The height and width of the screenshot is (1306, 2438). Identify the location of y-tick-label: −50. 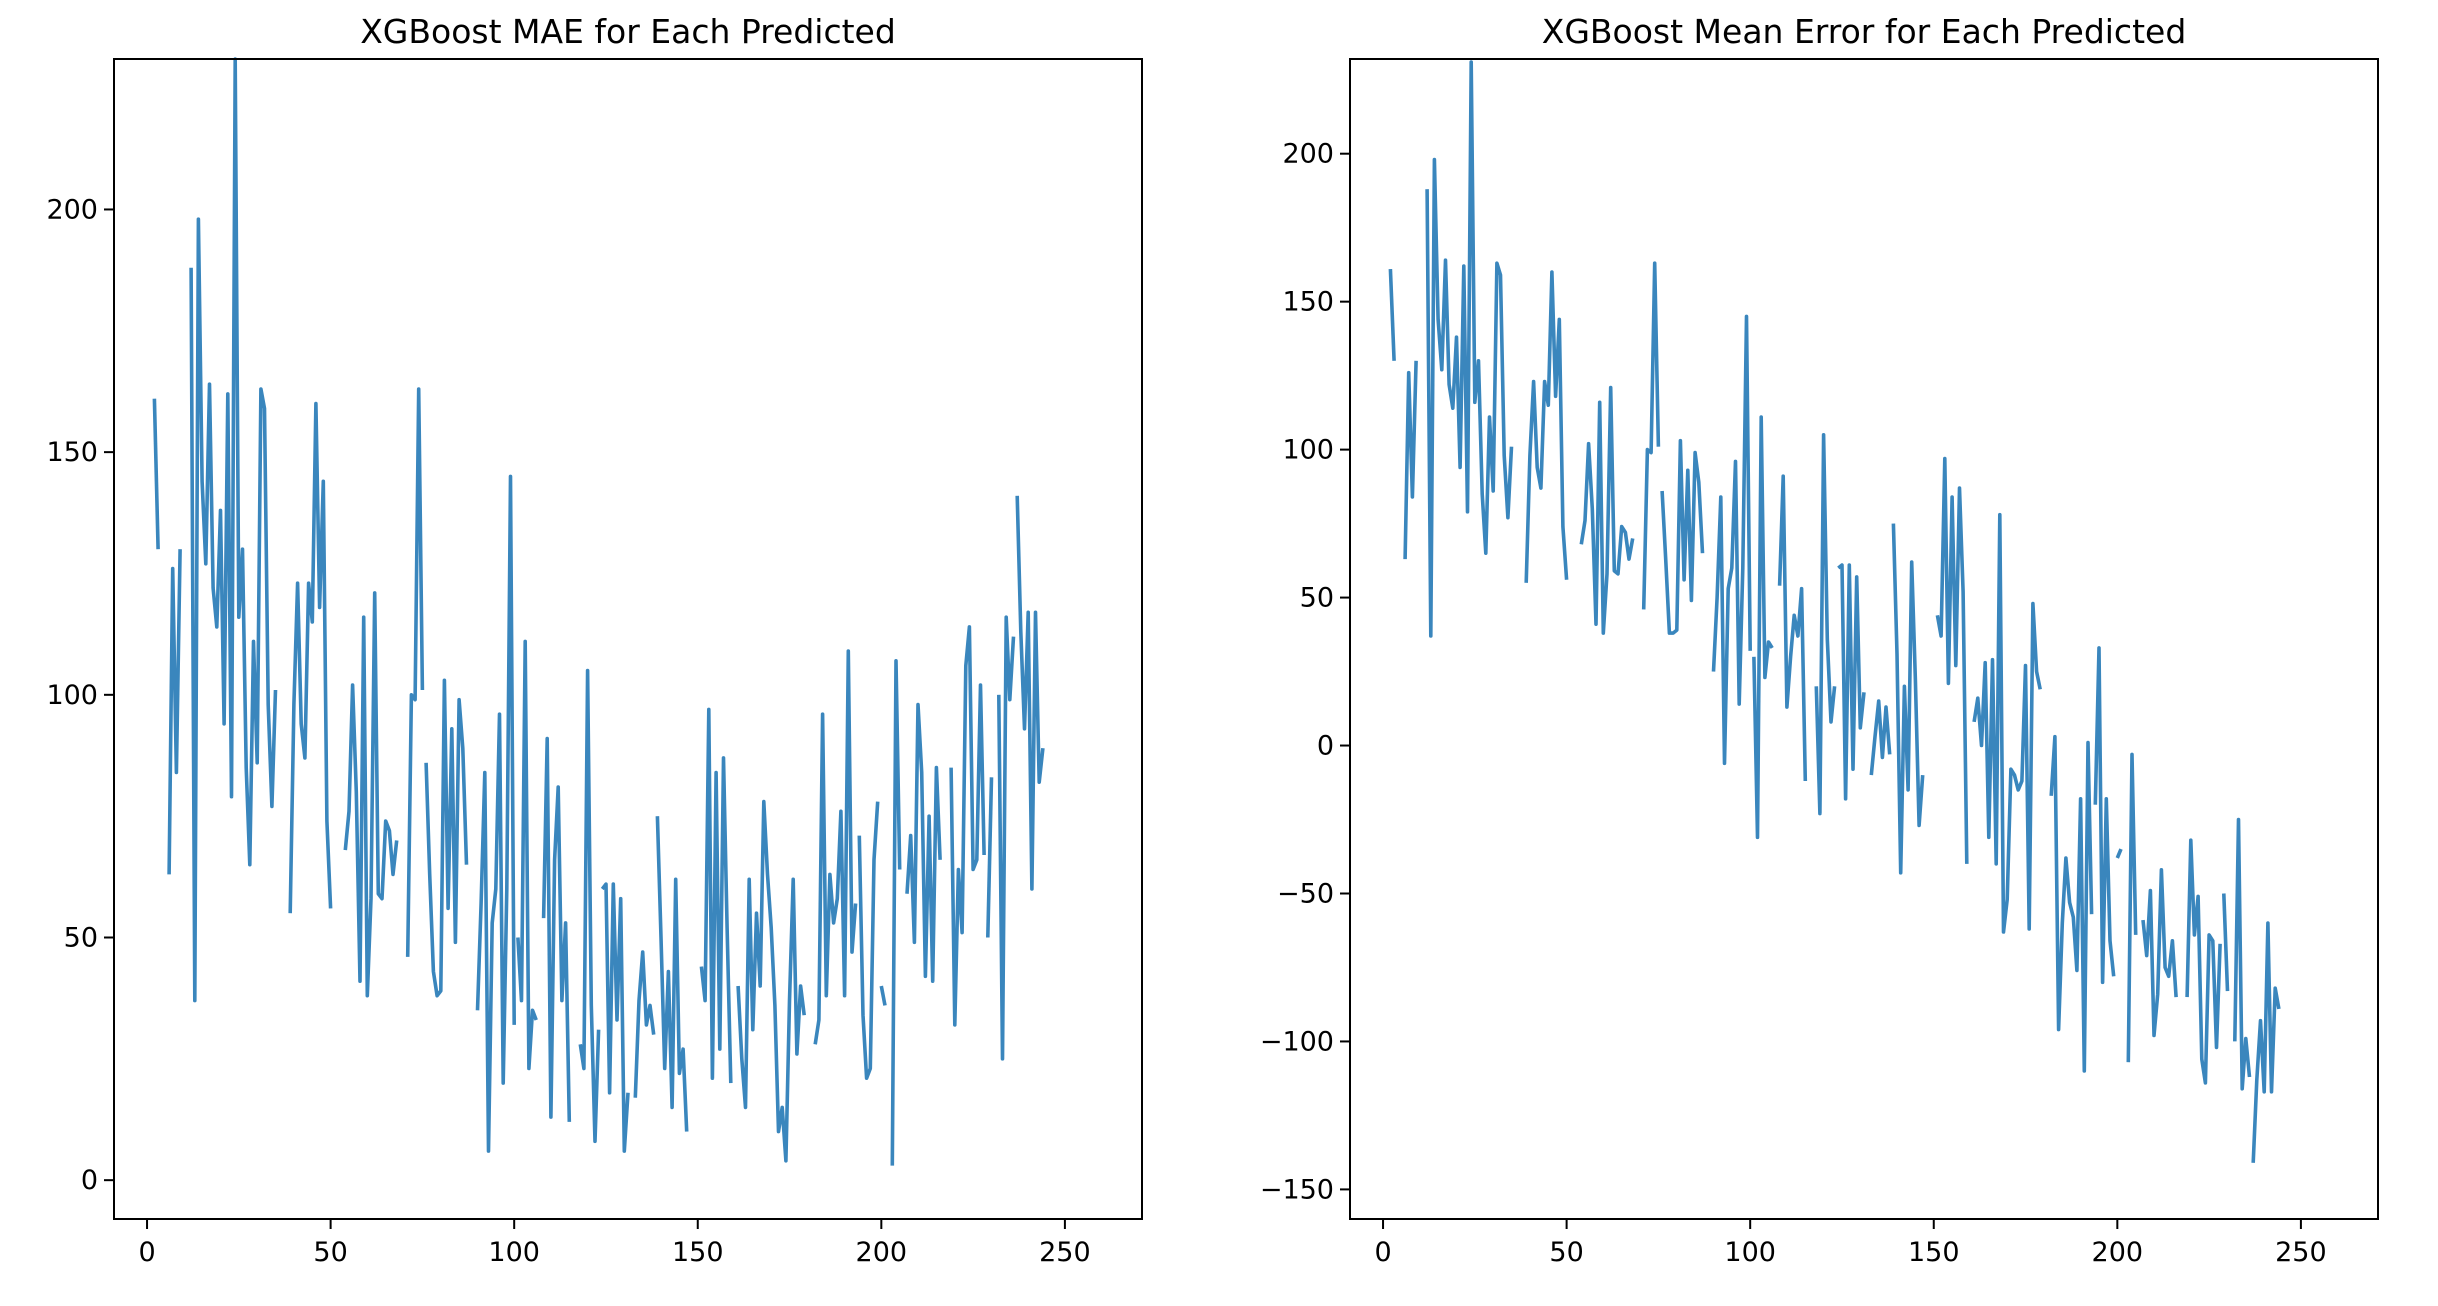
(1305, 893).